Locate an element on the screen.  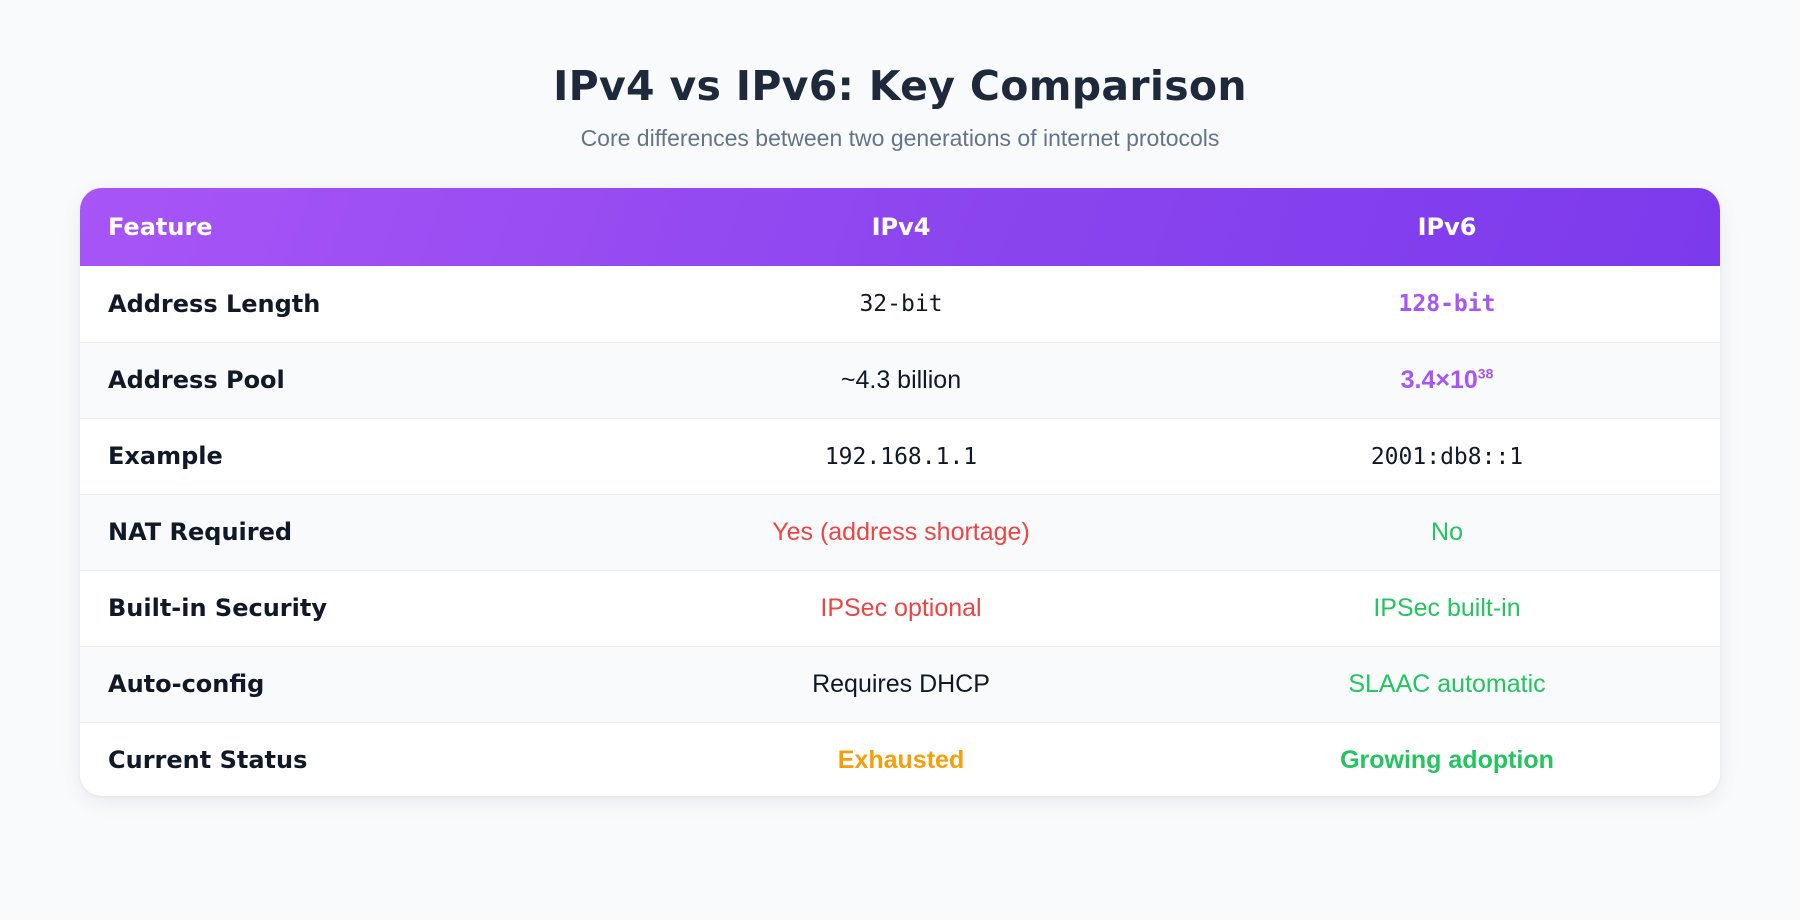
ipv6-value: 3.4×10 is located at coordinates (1439, 379).